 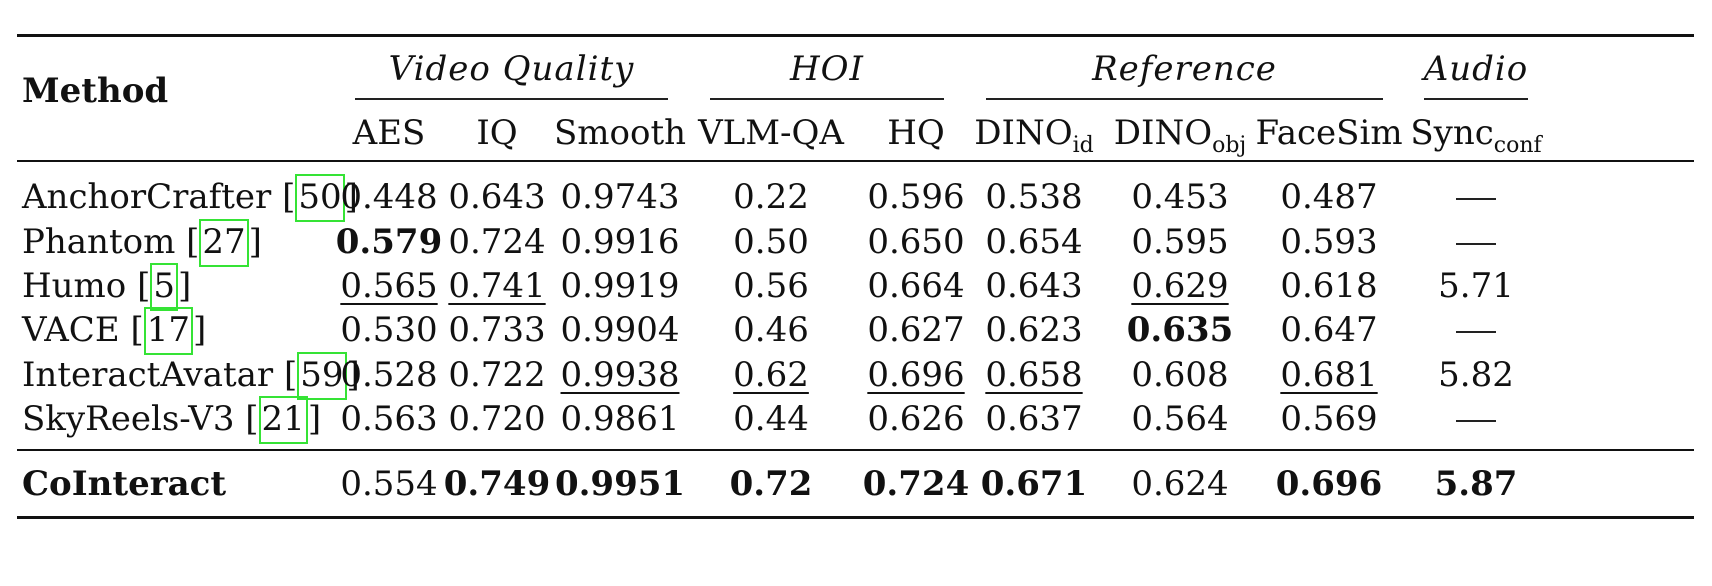 What do you see at coordinates (771, 286) in the screenshot?
I see `table-cell-vlmqa: 0.56` at bounding box center [771, 286].